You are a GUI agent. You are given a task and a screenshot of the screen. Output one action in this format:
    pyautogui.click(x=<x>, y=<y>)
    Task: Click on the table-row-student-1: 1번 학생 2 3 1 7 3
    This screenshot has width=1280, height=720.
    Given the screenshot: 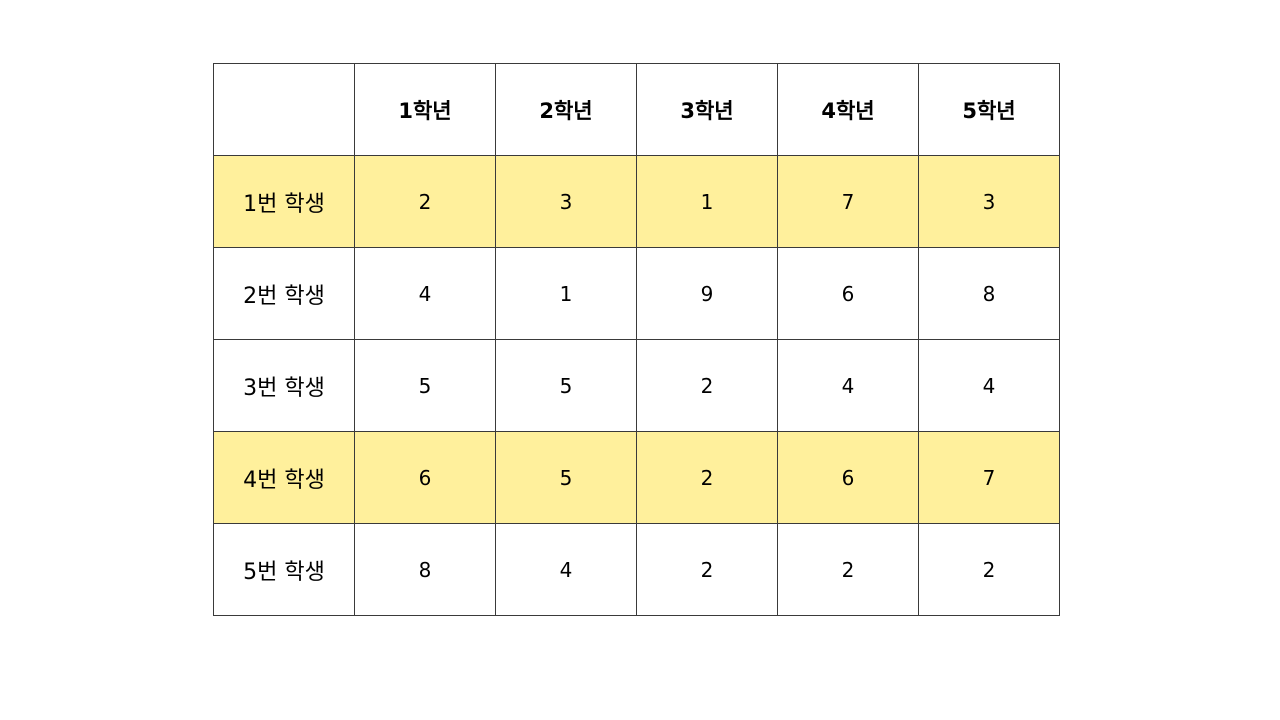 What is the action you would take?
    pyautogui.click(x=636, y=201)
    